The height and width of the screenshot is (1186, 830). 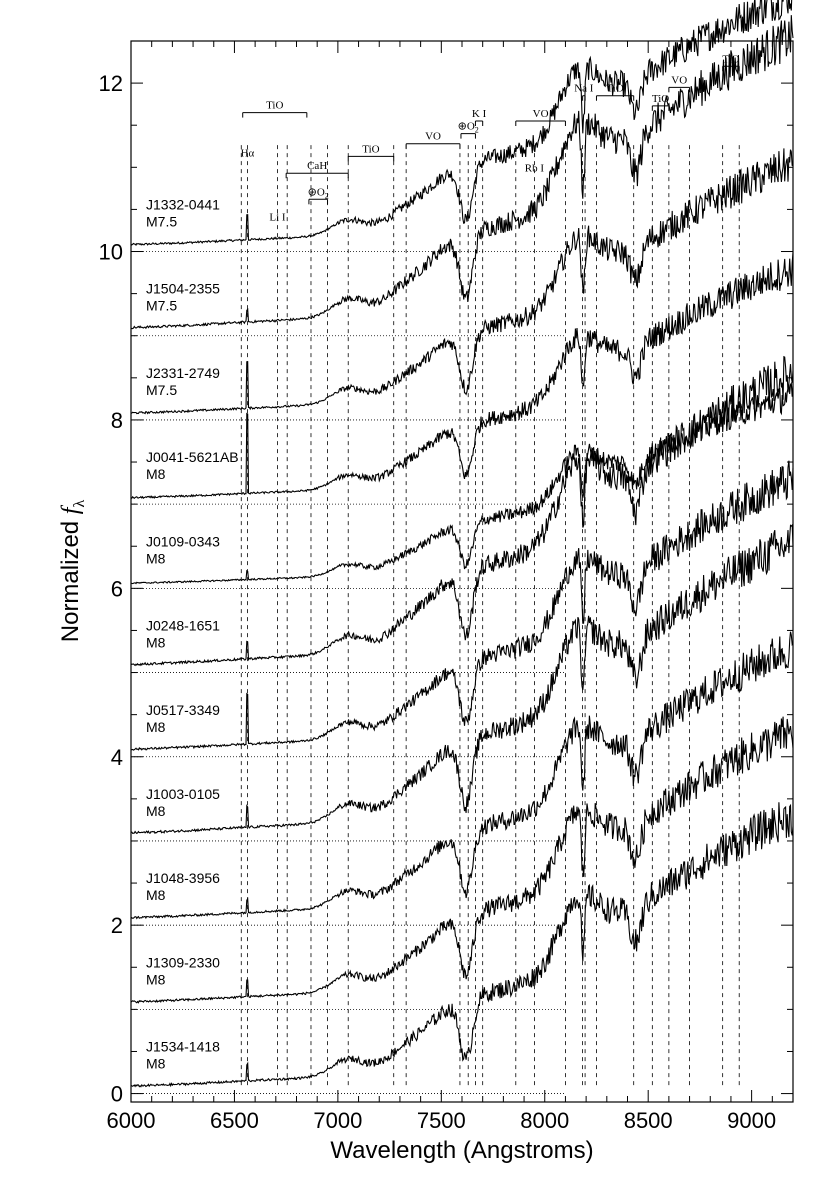 I want to click on y-tick-label: 4, so click(x=117, y=757).